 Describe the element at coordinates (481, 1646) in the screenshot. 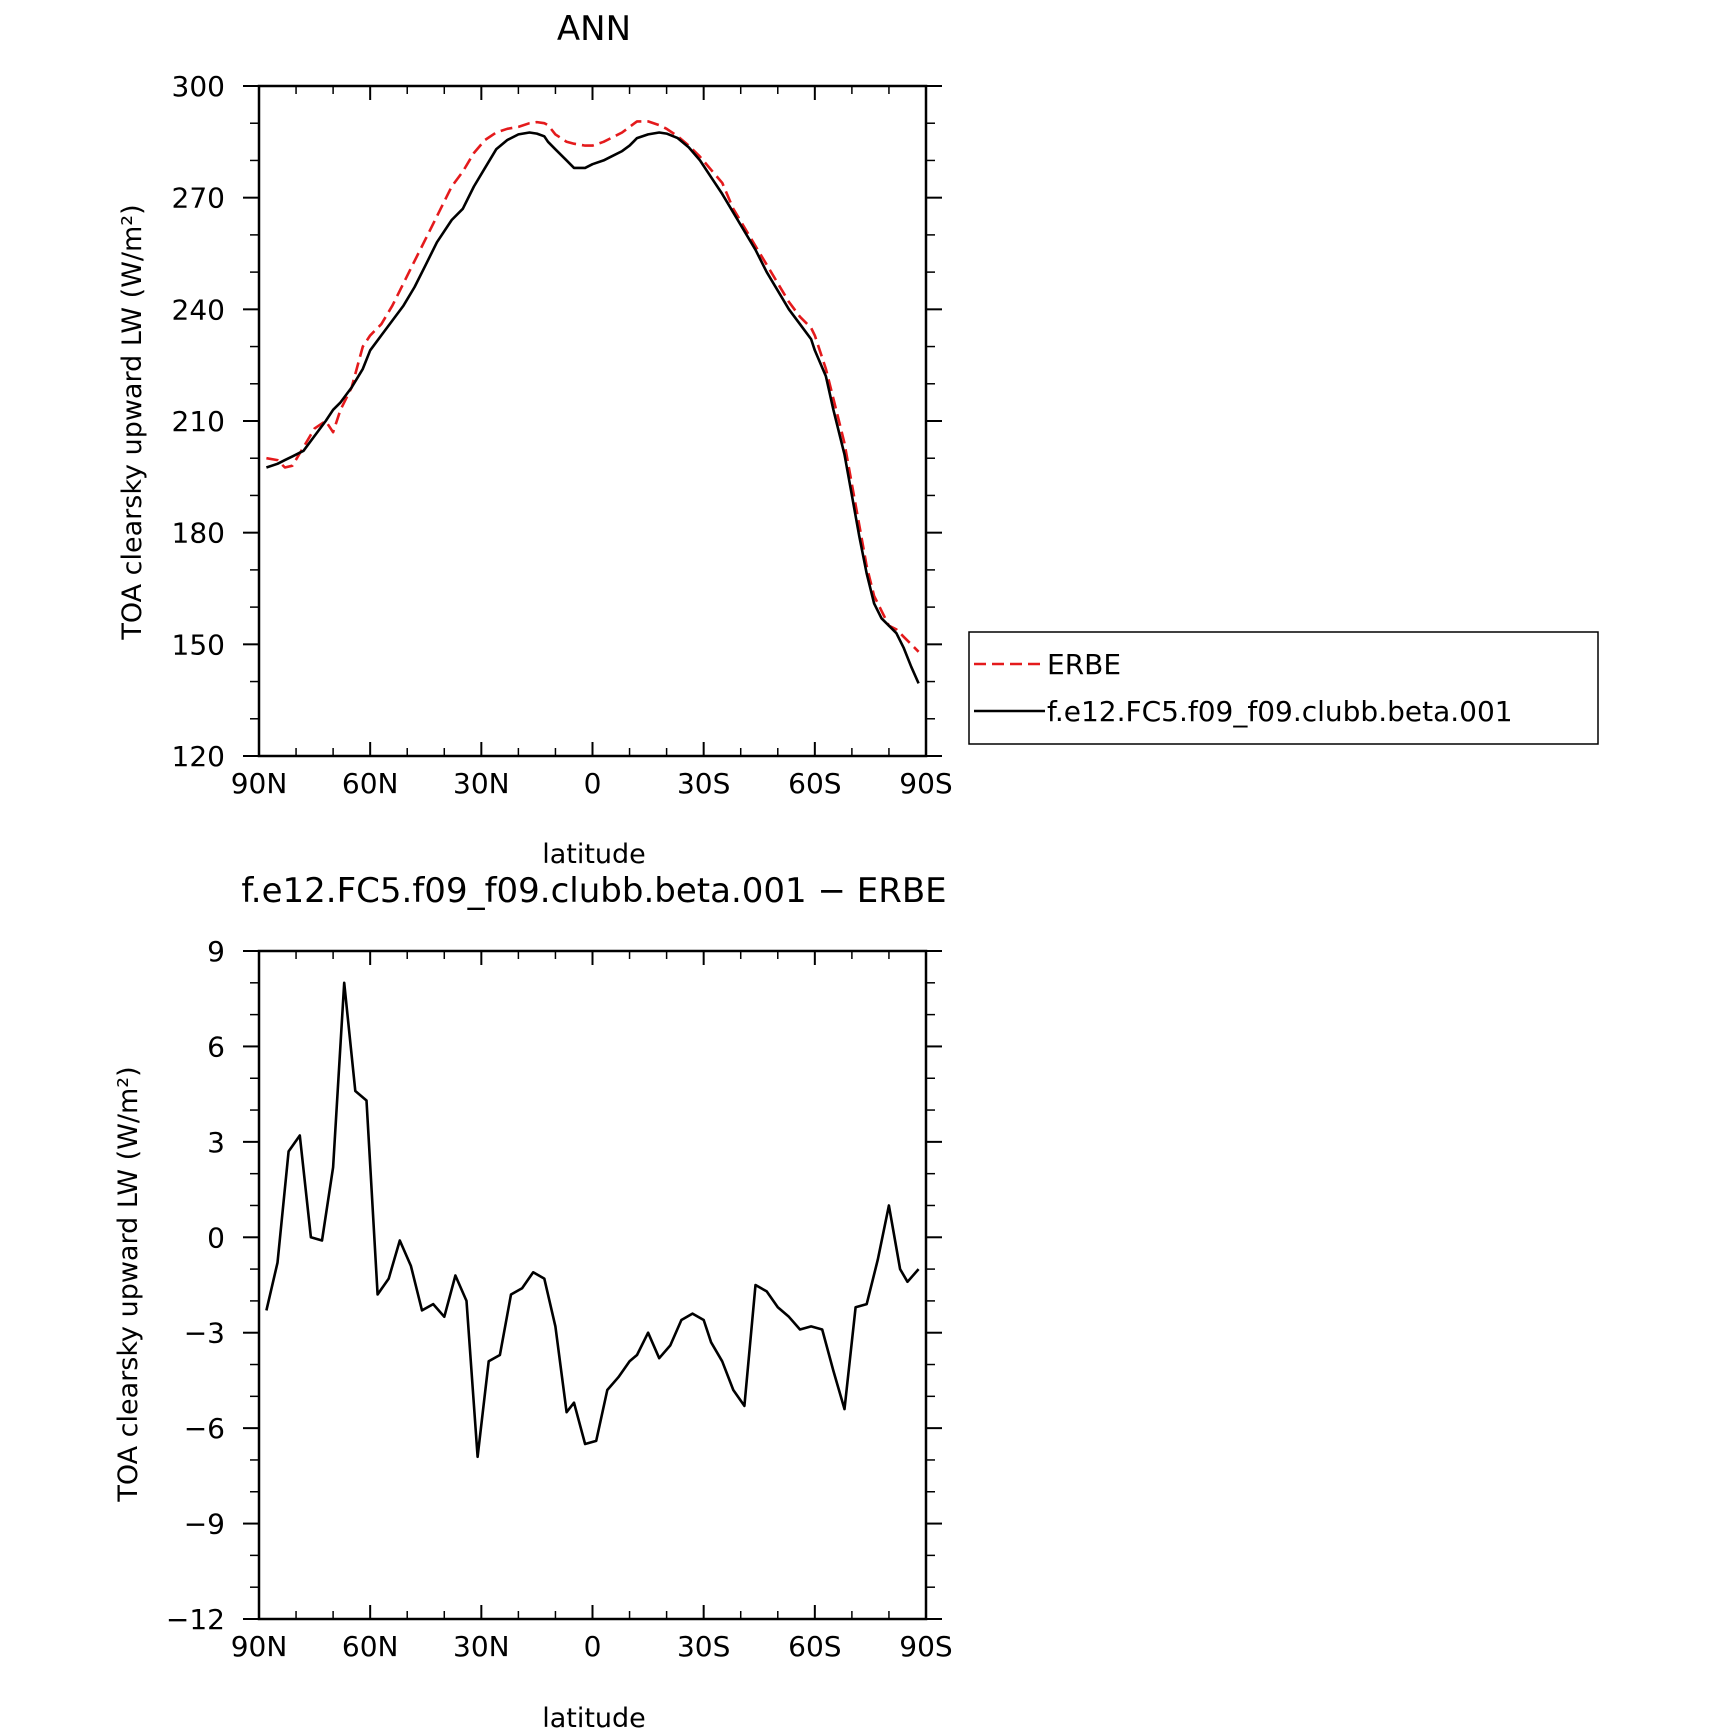

I see `bottom-x-tick-label: 30N` at that location.